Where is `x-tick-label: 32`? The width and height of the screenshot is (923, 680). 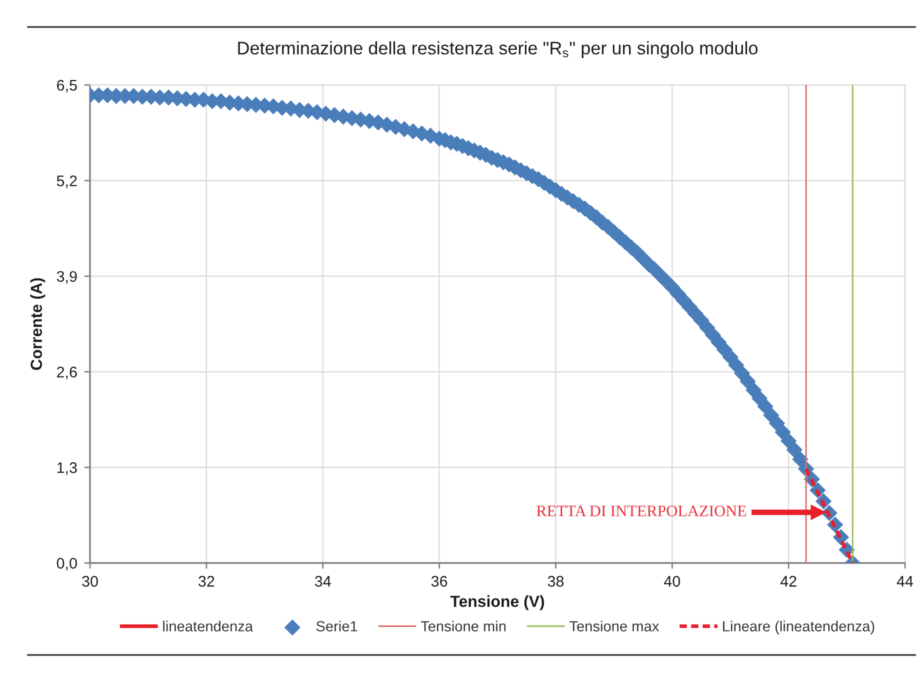 x-tick-label: 32 is located at coordinates (206, 581).